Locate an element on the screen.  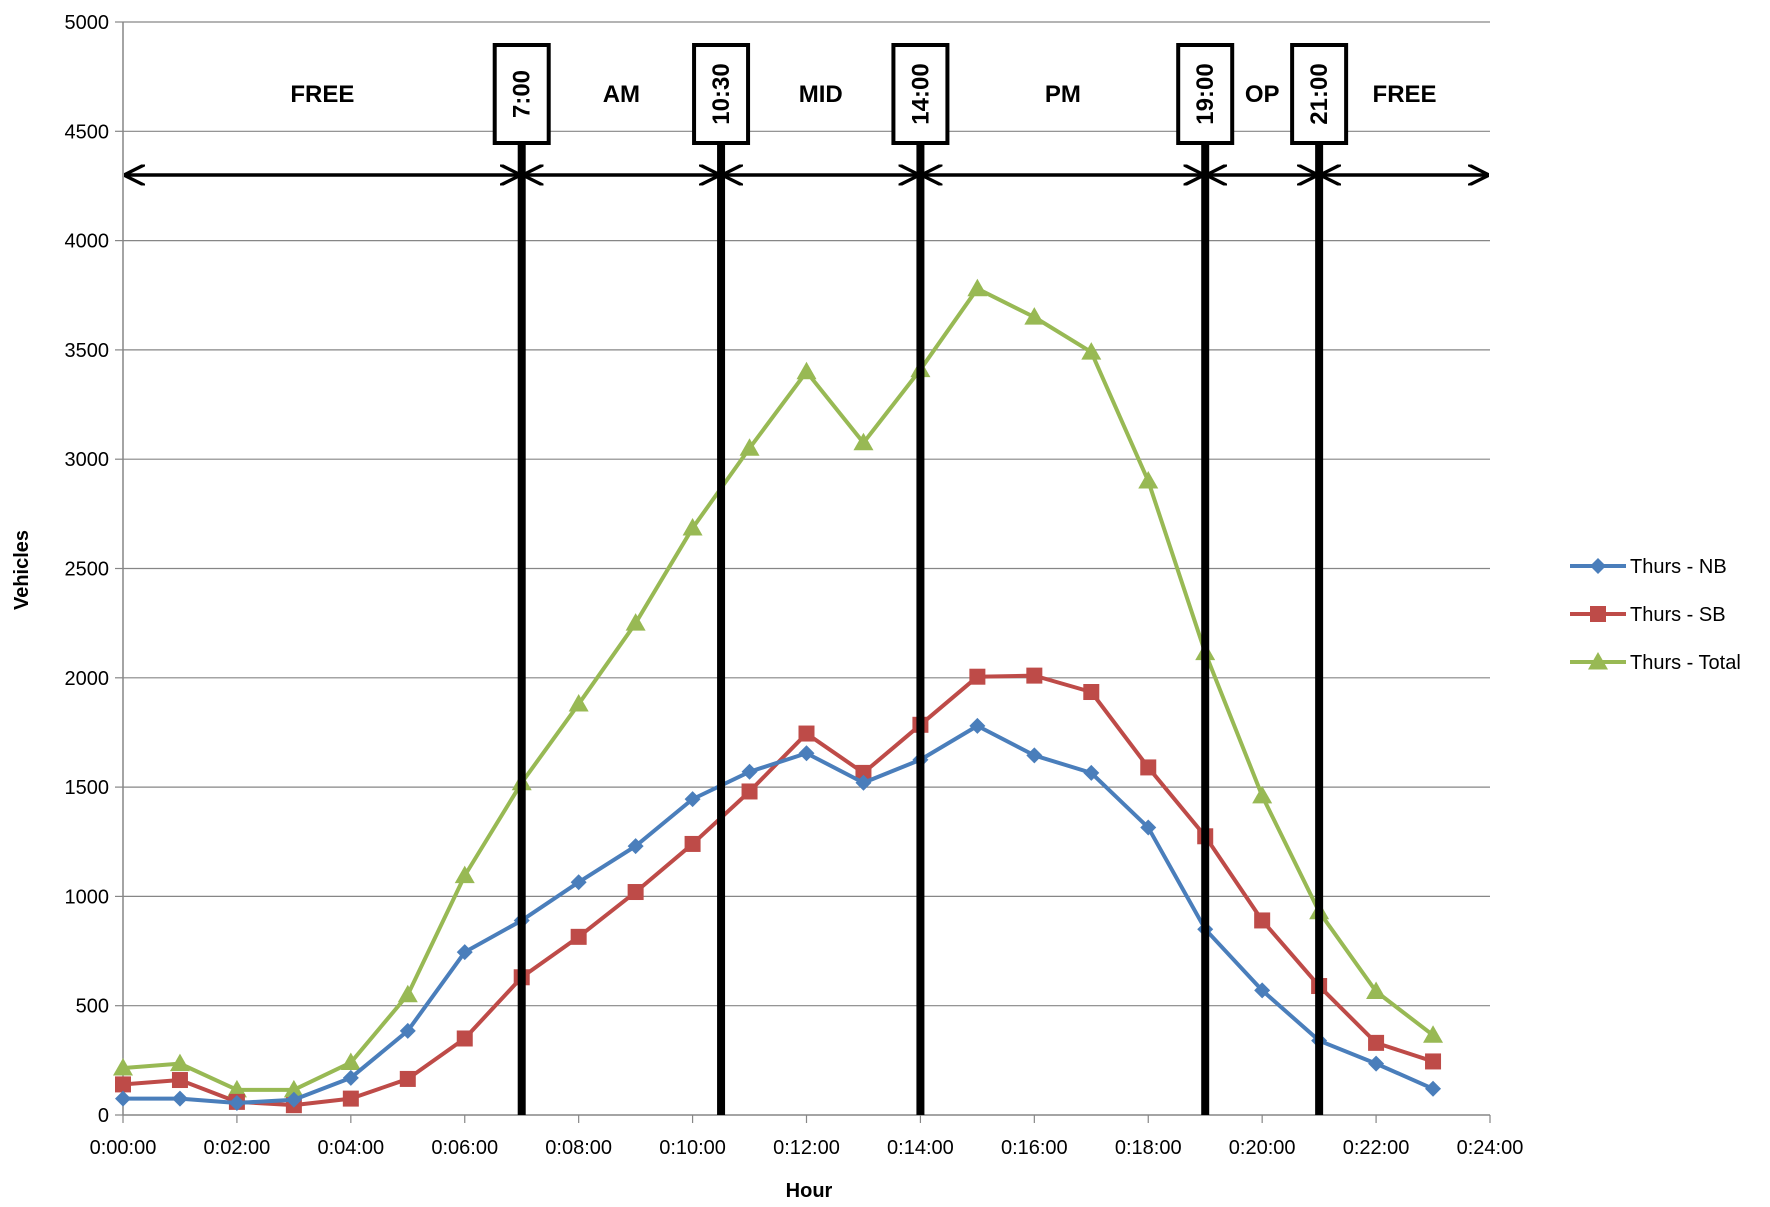
boundary-time-label: 14:00 is located at coordinates (920, 93).